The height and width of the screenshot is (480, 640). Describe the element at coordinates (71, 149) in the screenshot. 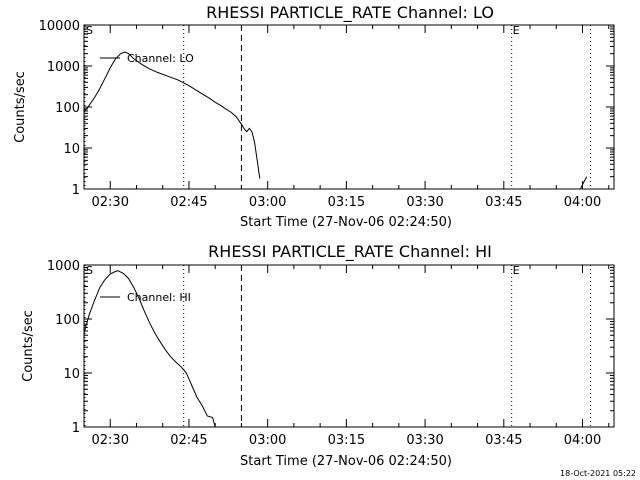

I see `y-tick-label-lo: 10` at that location.